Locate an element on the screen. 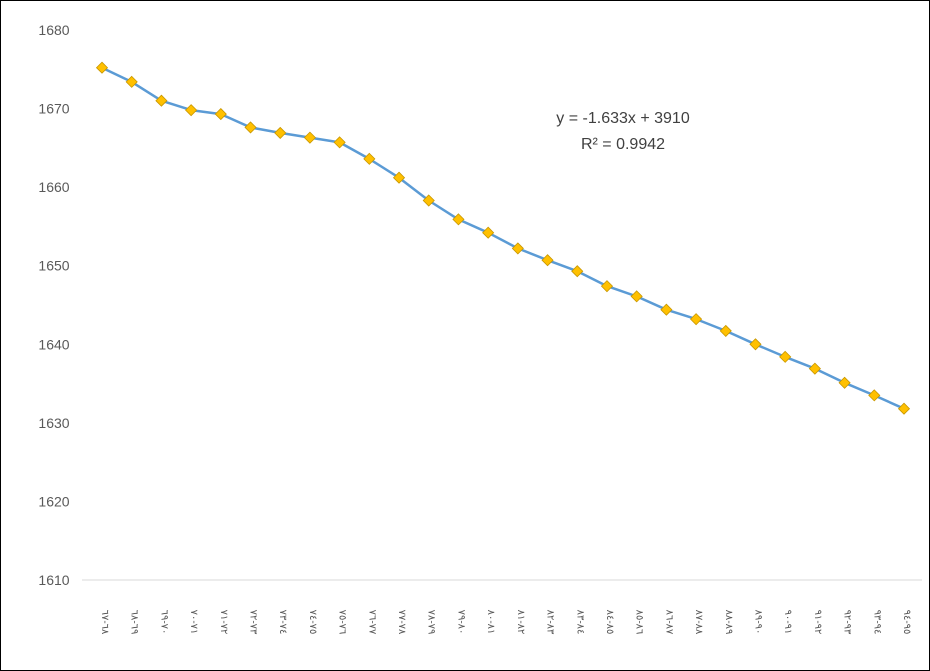 The image size is (930, 671). x-tick-label: ٩٠-٨٩ is located at coordinates (757, 622).